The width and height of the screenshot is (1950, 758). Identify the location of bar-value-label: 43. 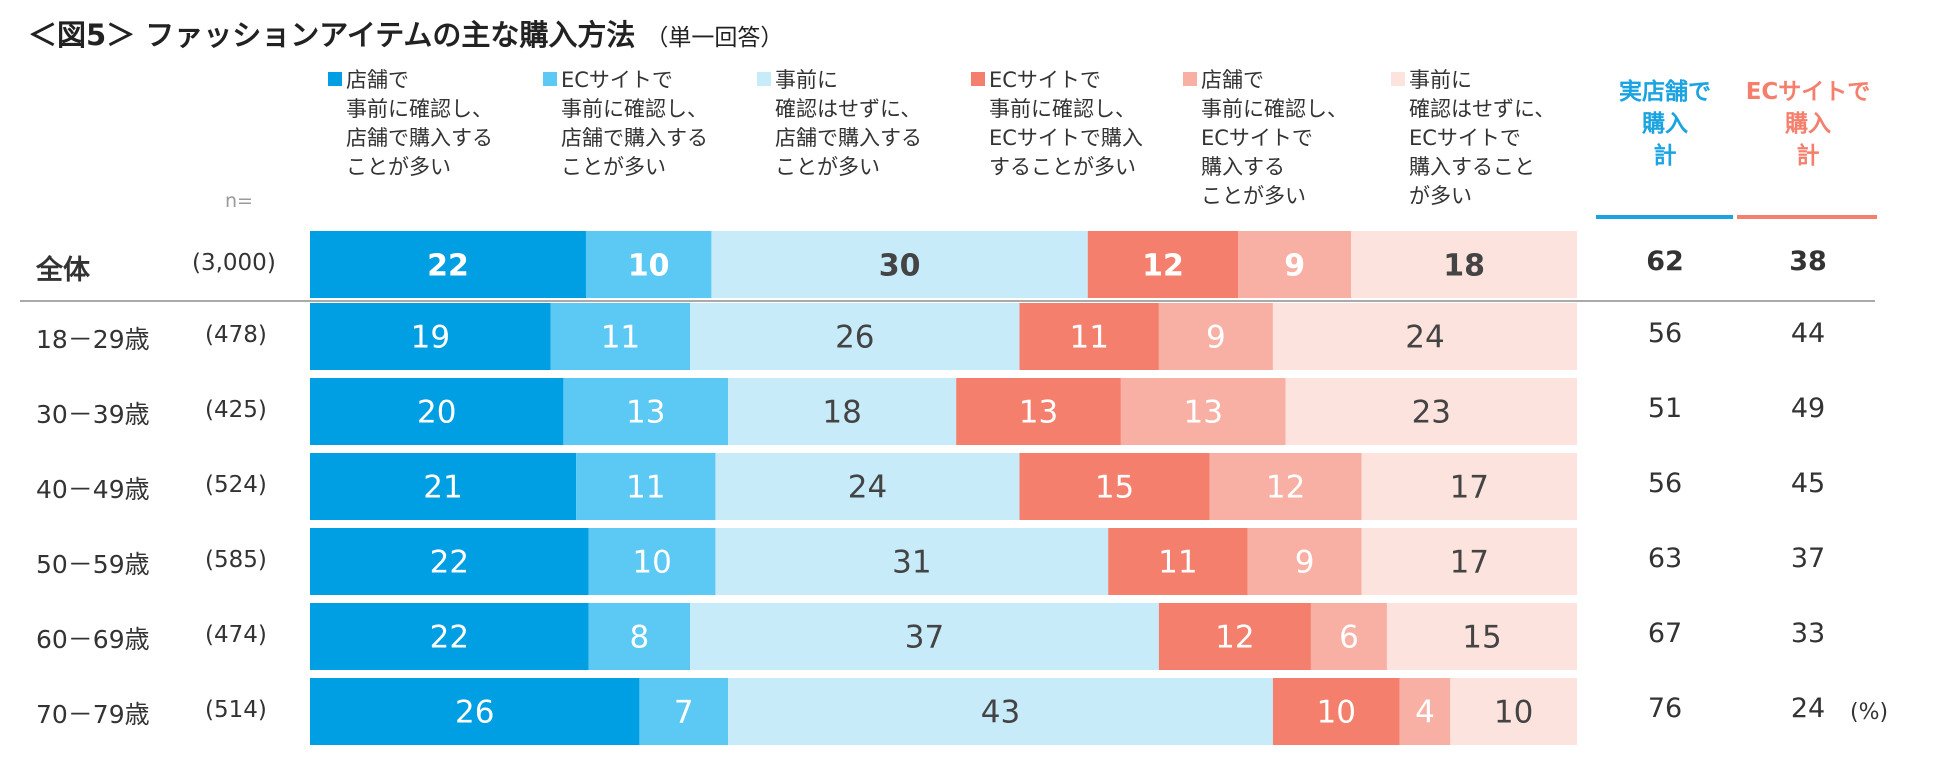
(1000, 713).